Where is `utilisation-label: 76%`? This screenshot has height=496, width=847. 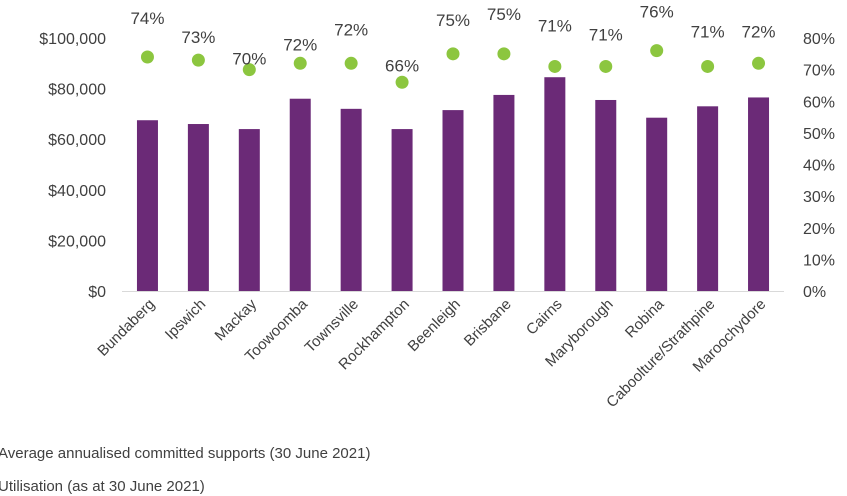
utilisation-label: 76% is located at coordinates (657, 12).